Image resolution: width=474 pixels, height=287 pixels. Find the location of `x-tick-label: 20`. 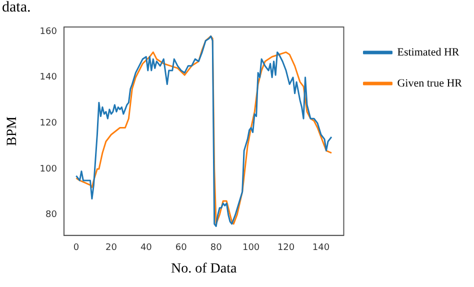

x-tick-label: 20 is located at coordinates (111, 248).